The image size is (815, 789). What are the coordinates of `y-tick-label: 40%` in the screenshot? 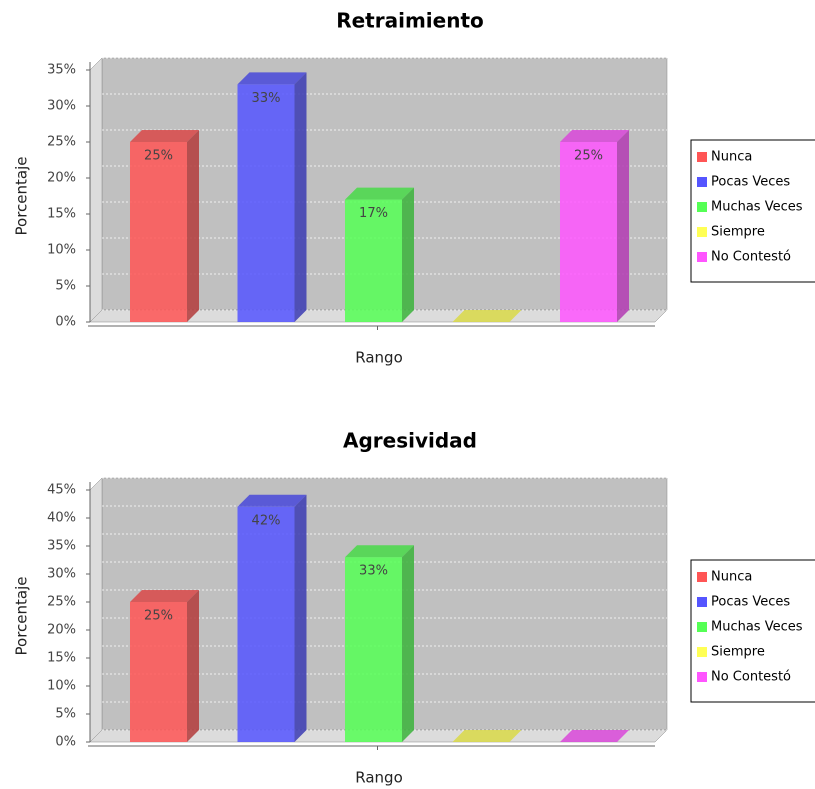 It's located at (61, 518).